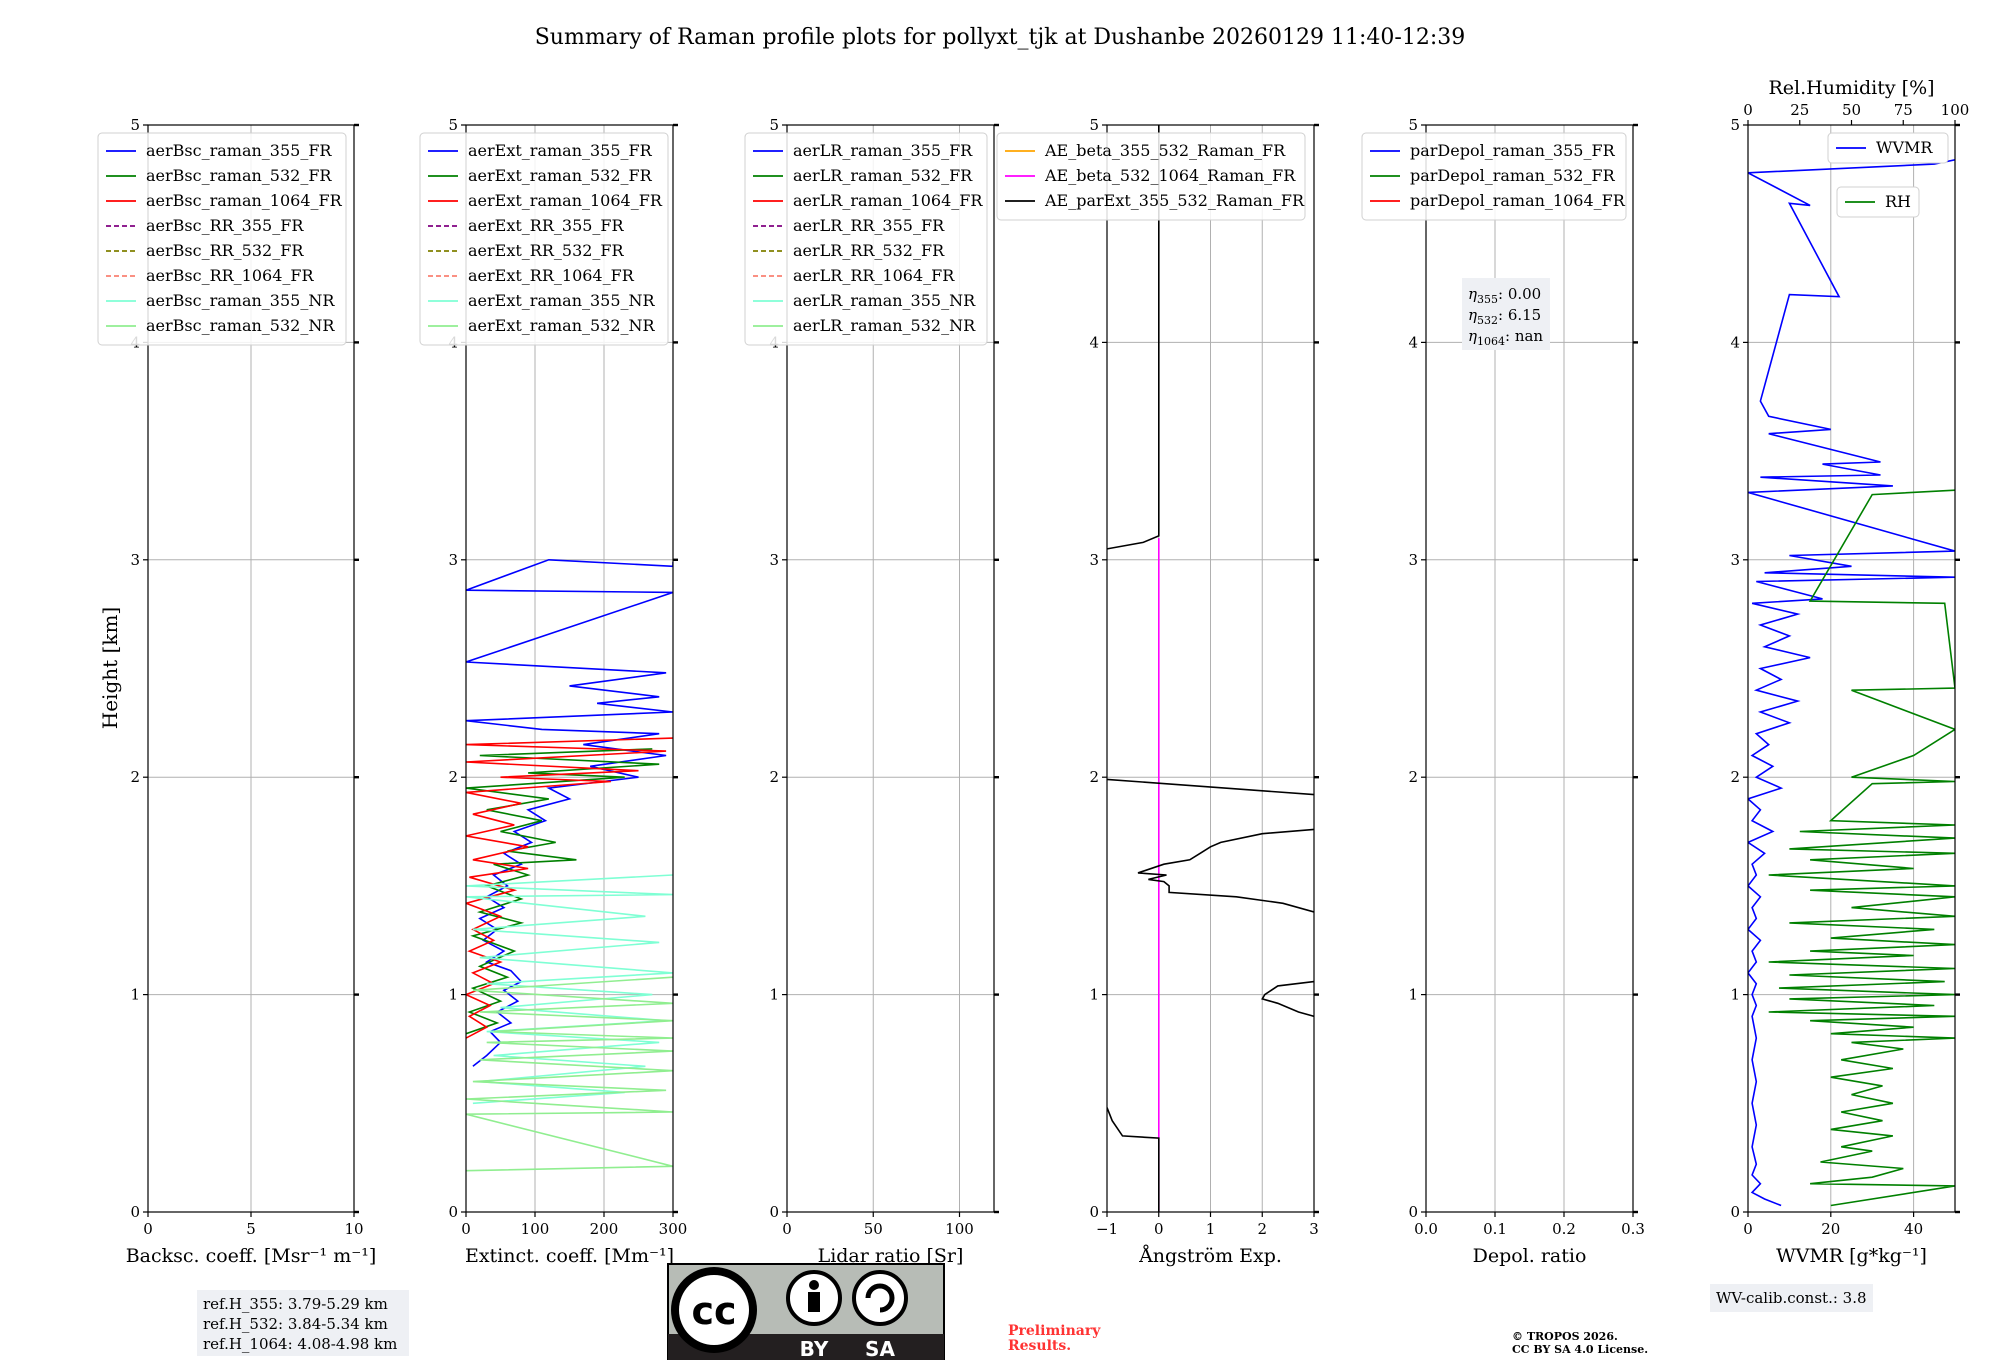  What do you see at coordinates (888, 200) in the screenshot?
I see `legend-label: aerLR_raman_1064_FR` at bounding box center [888, 200].